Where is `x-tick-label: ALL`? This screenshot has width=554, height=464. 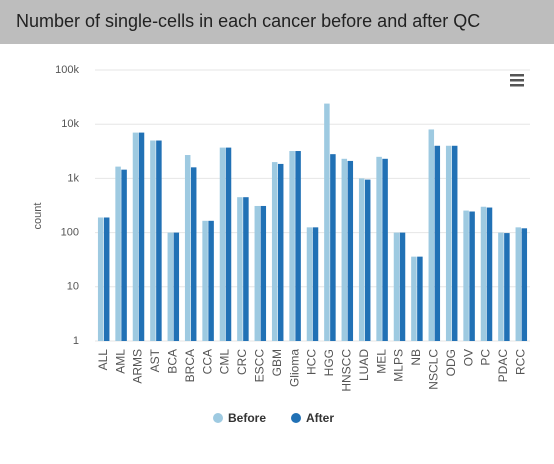
x-tick-label: ALL is located at coordinates (103, 360).